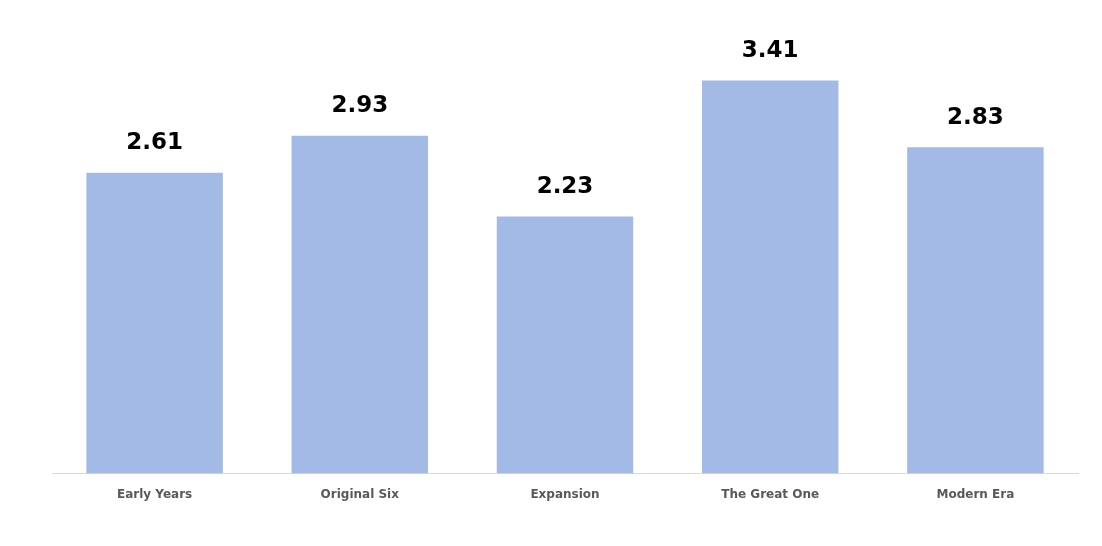 Image resolution: width=1102 pixels, height=546 pixels. What do you see at coordinates (154, 493) in the screenshot?
I see `x-tick-label: Early Years` at bounding box center [154, 493].